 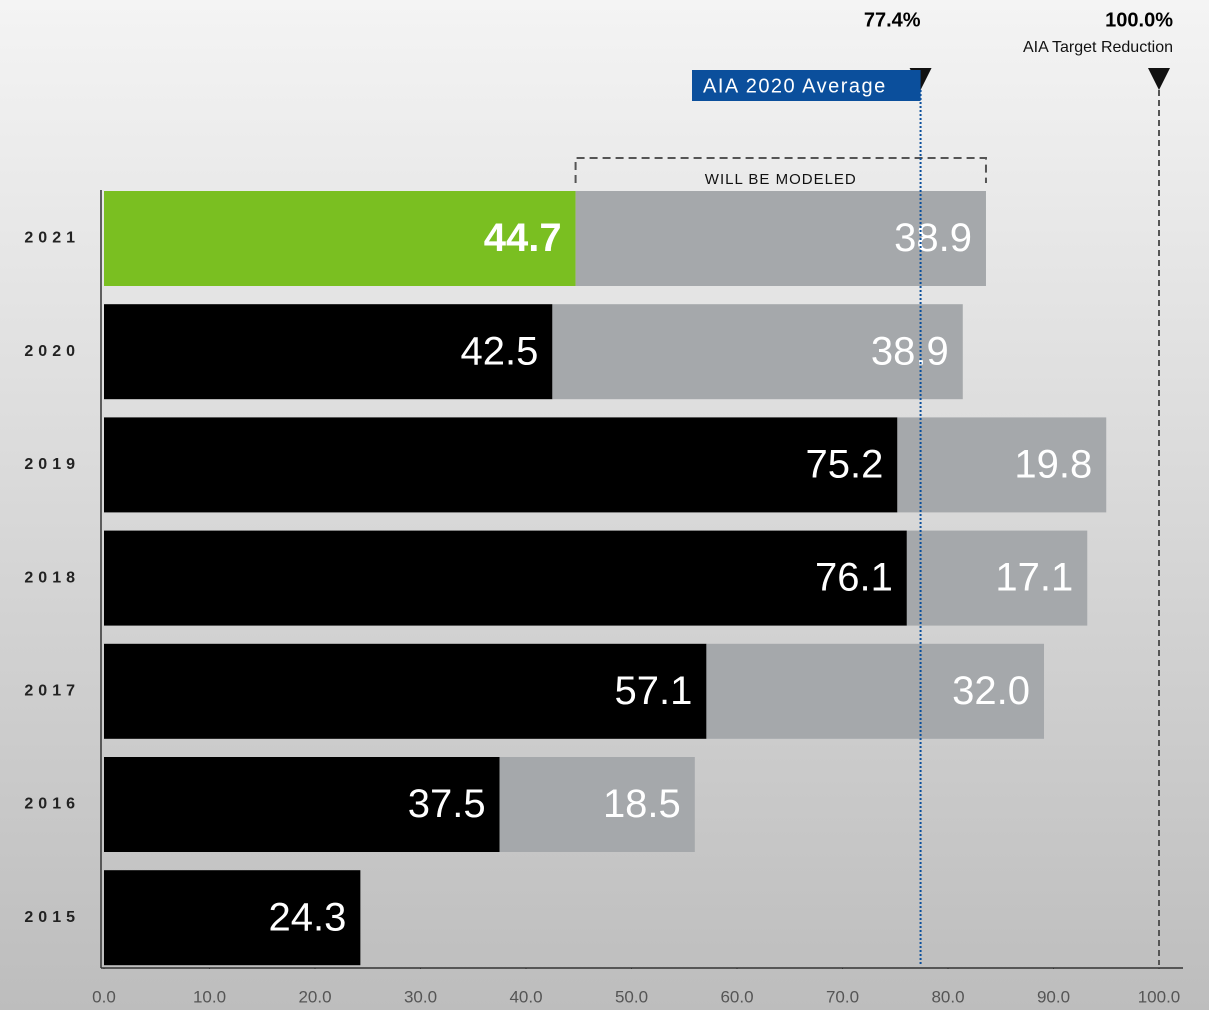 I want to click on data-label: 42.5, so click(x=500, y=351).